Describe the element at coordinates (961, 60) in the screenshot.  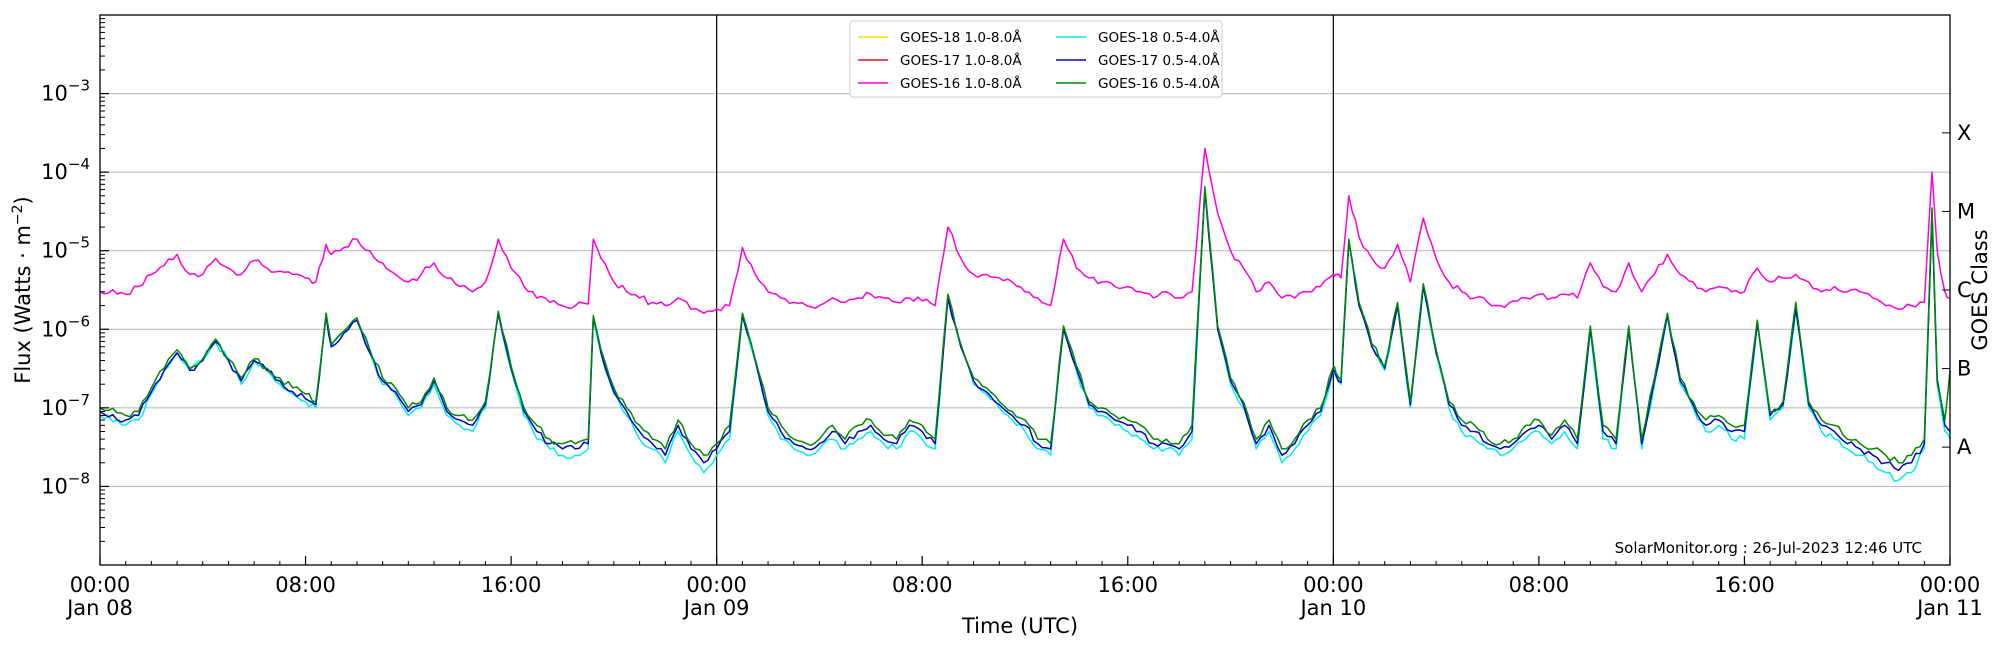
I see `legend-label: GOES-17 1.0-8.0Å` at that location.